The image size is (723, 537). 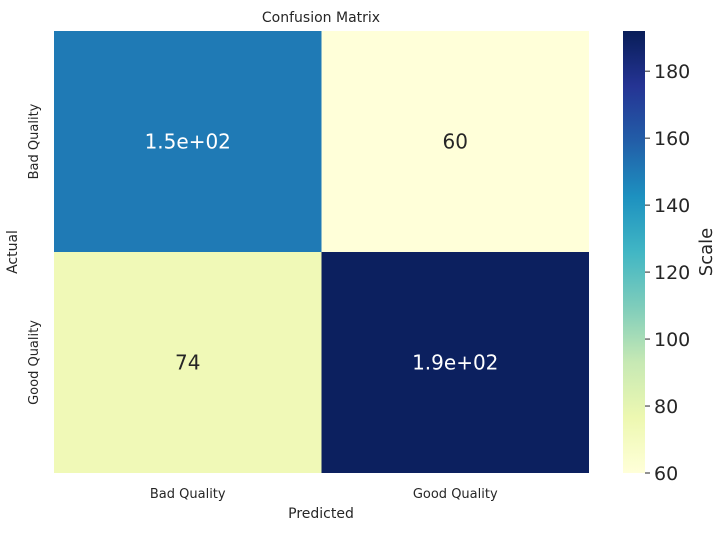 I want to click on y-tick-label: Bad Quality, so click(x=34, y=141).